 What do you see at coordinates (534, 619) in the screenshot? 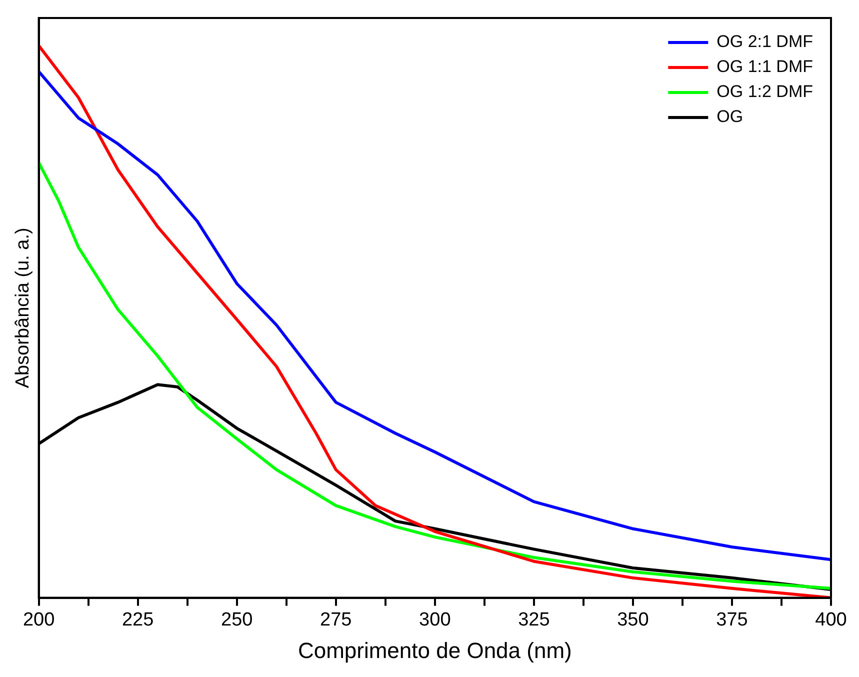
I see `x-tick-label: 325` at bounding box center [534, 619].